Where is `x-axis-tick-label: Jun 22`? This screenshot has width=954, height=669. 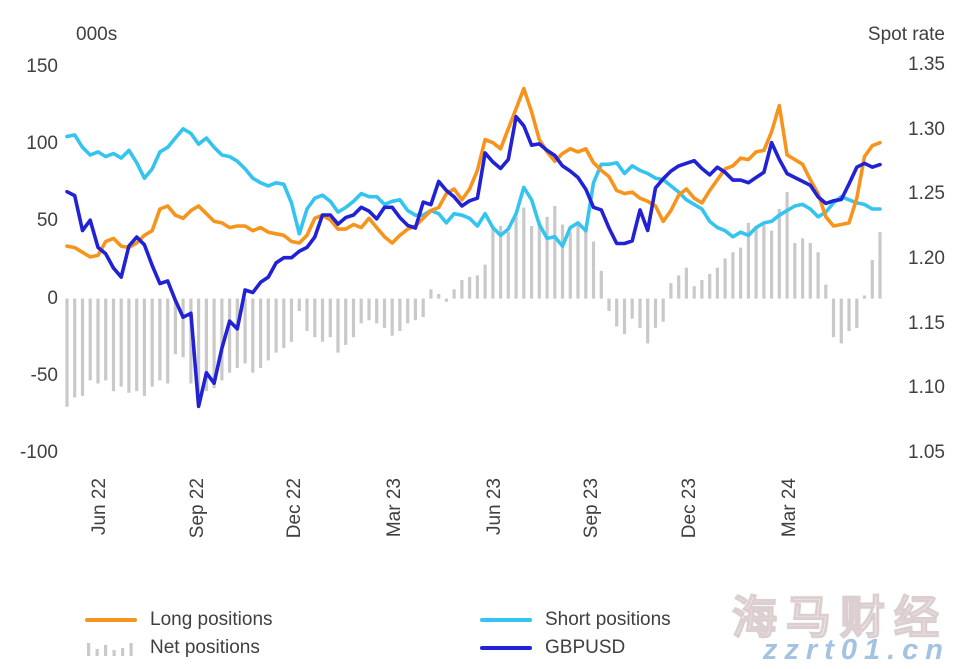 x-axis-tick-label: Jun 22 is located at coordinates (99, 507).